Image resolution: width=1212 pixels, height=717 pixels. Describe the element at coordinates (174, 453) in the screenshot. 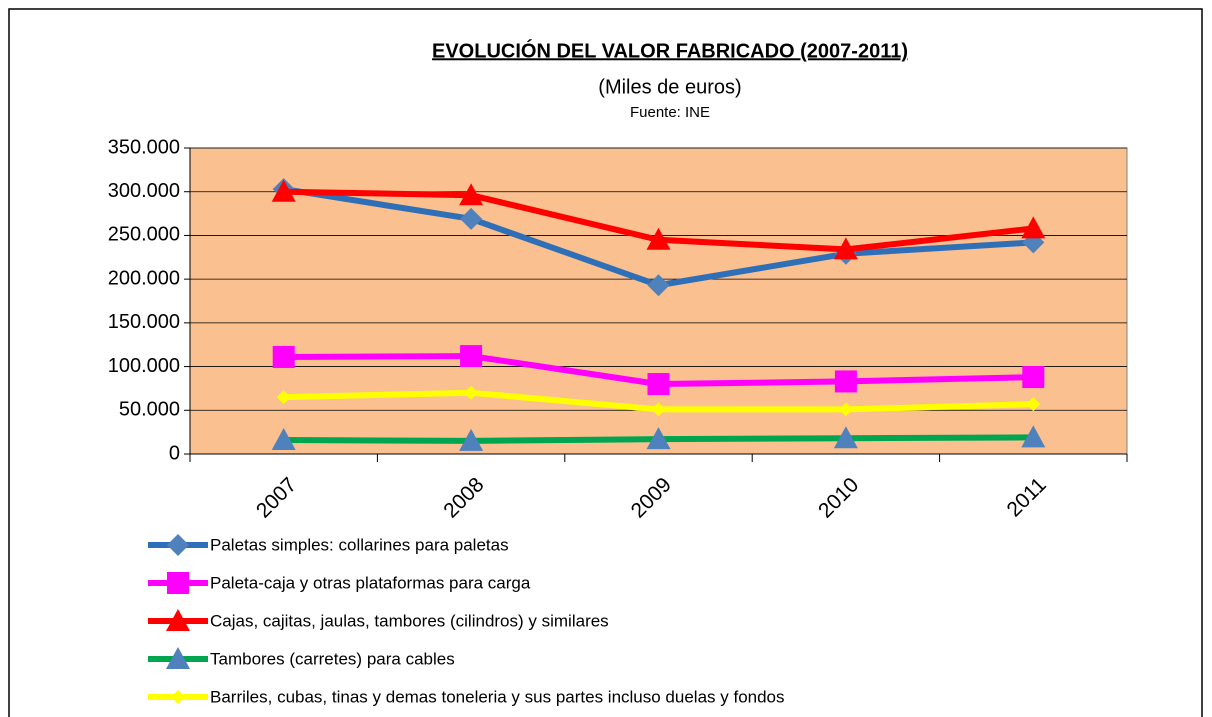

I see `y-tick-label: 0` at that location.